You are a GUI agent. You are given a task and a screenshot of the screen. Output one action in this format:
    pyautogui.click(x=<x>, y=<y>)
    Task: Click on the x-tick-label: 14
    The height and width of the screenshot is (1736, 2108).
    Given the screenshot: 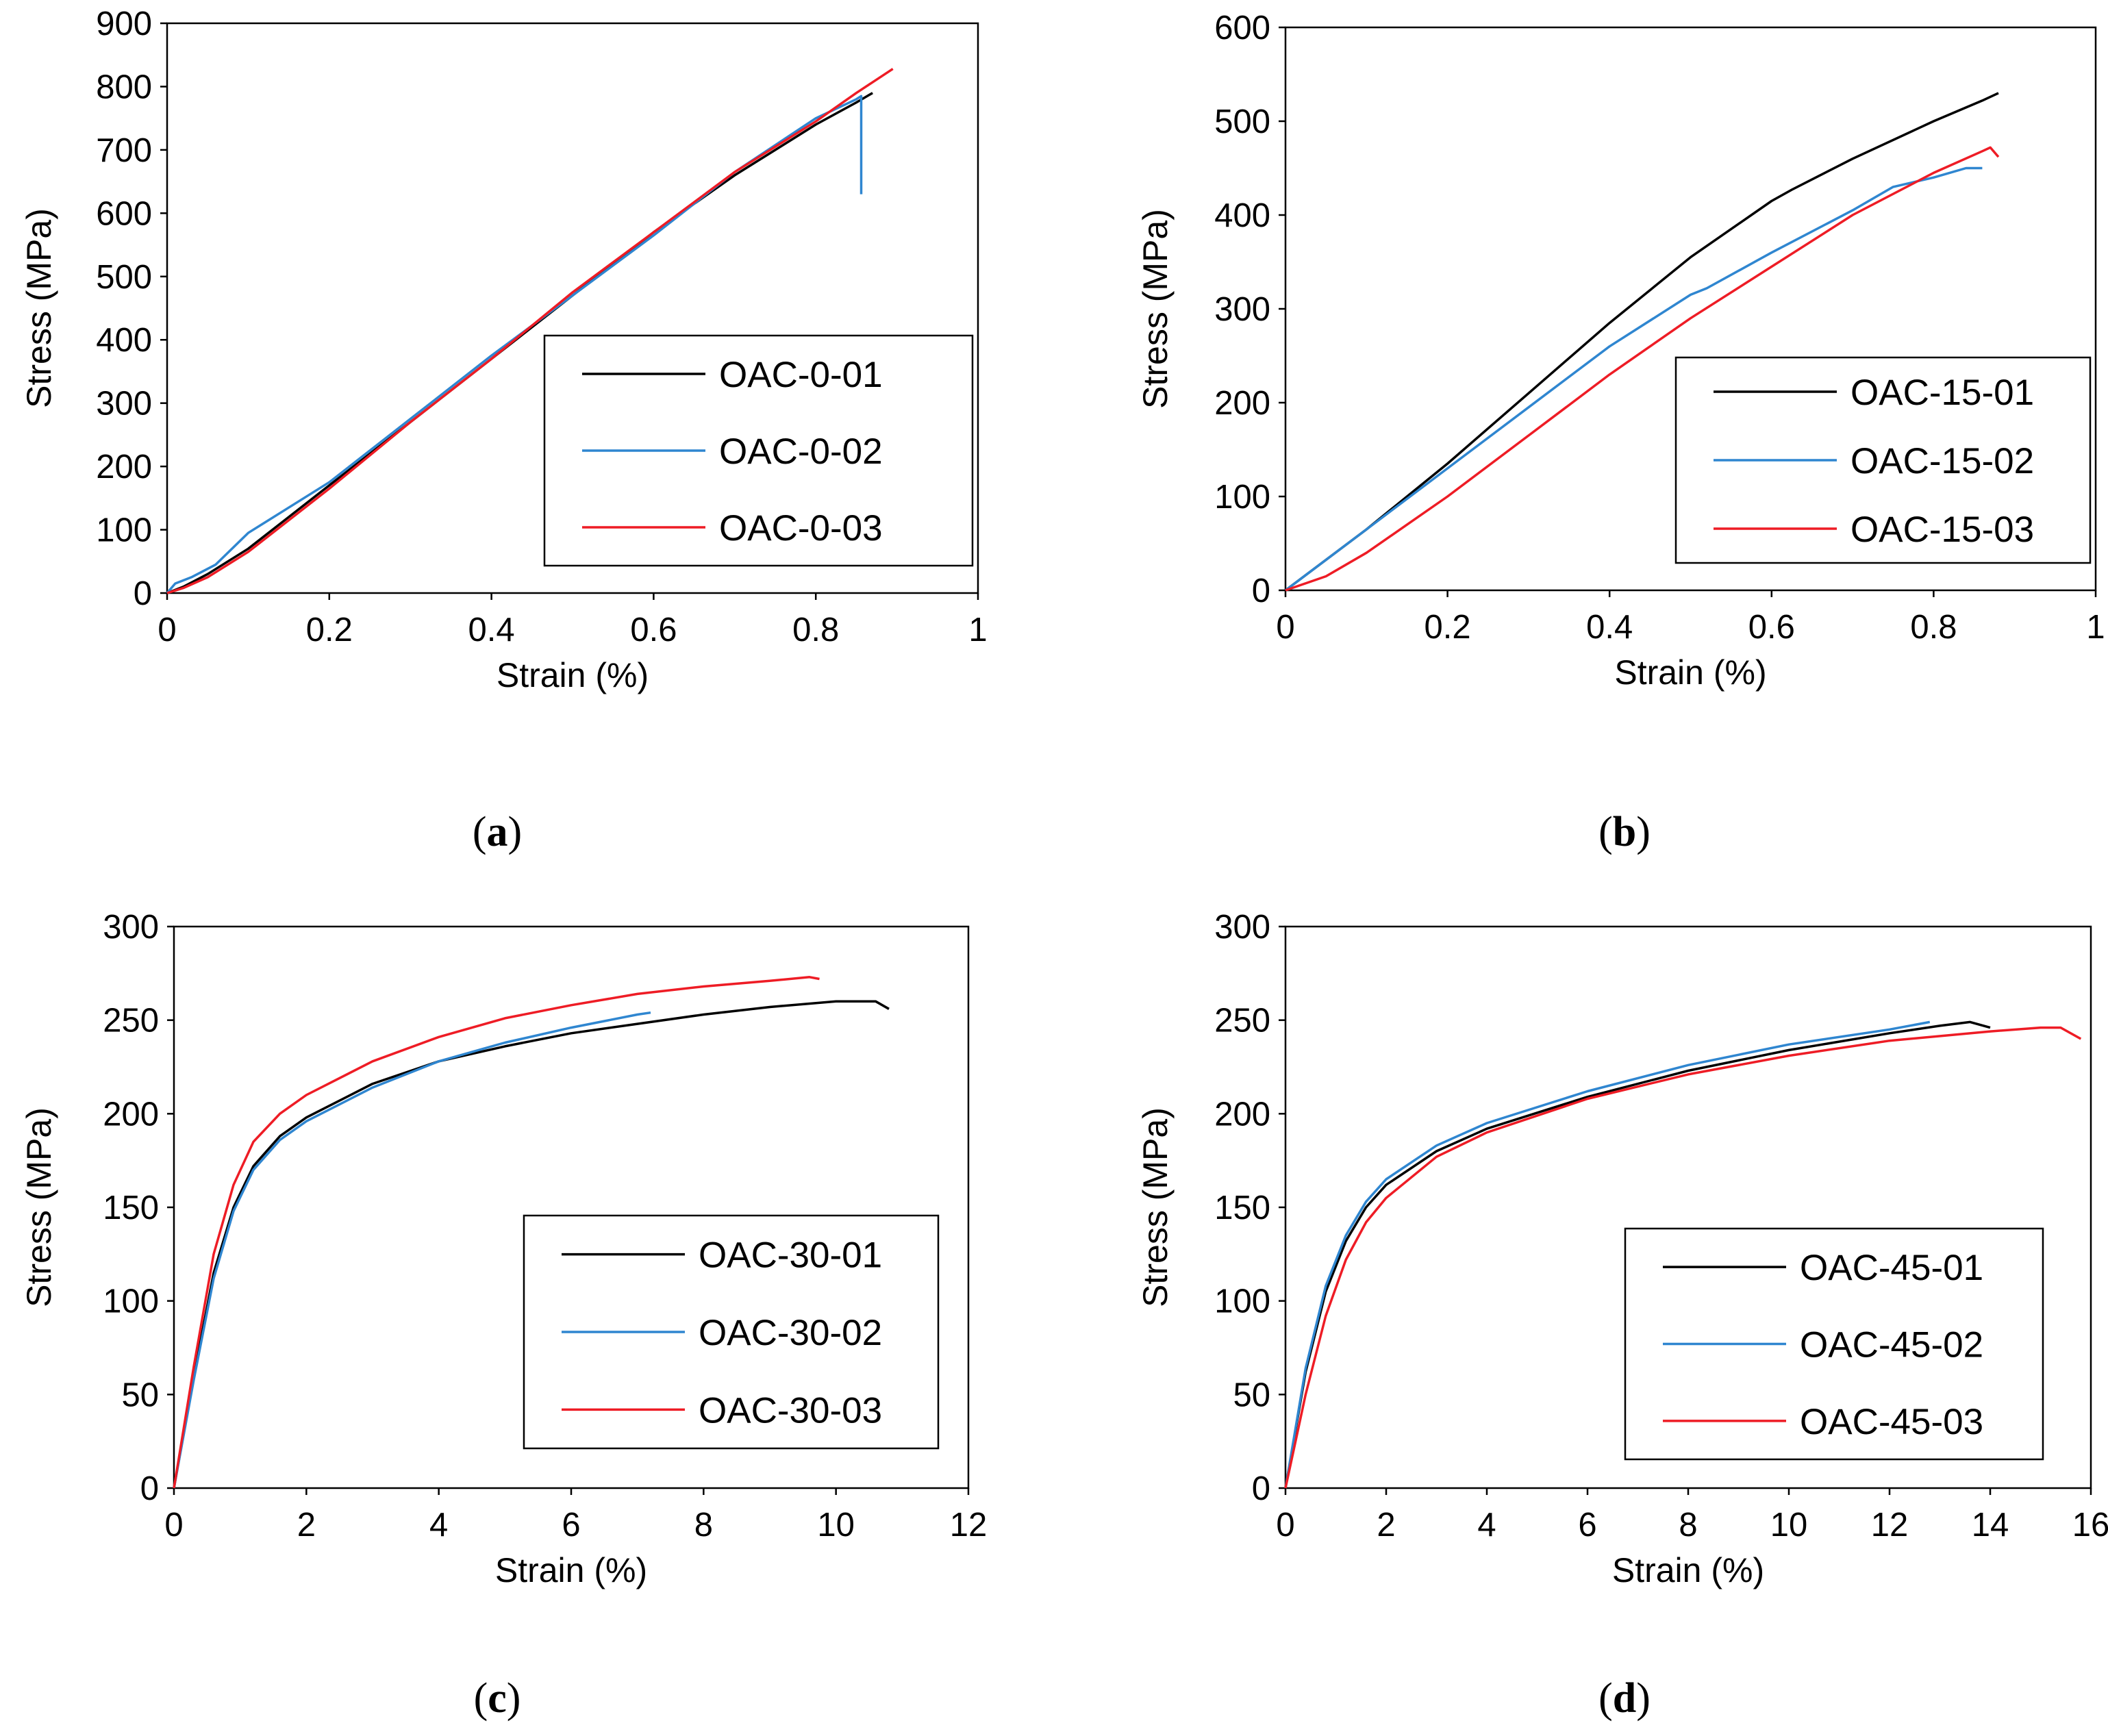 What is the action you would take?
    pyautogui.click(x=1990, y=1525)
    